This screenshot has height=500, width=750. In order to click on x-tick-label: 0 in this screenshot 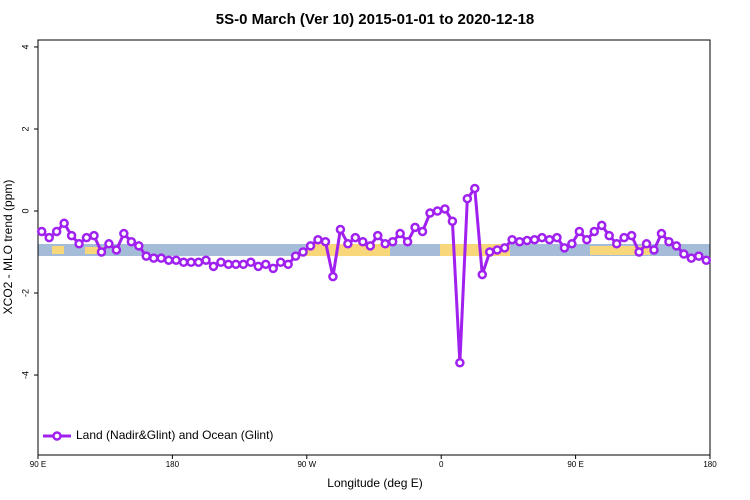, I will do `click(441, 464)`.